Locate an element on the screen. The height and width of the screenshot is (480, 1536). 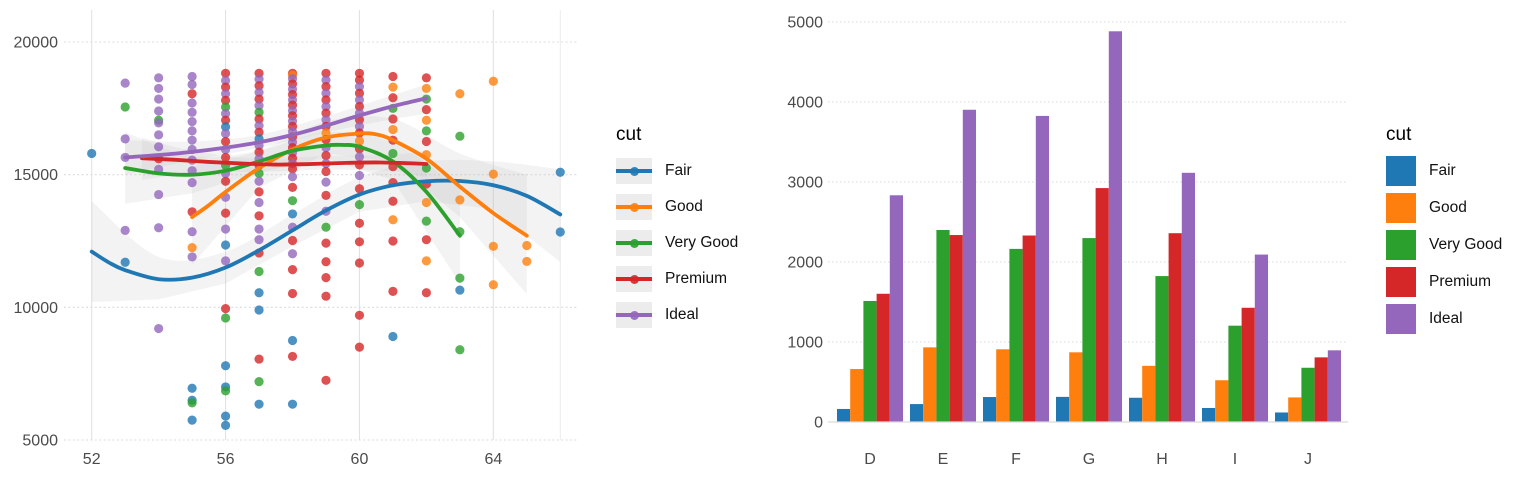
x-tick-label: 60 is located at coordinates (360, 459).